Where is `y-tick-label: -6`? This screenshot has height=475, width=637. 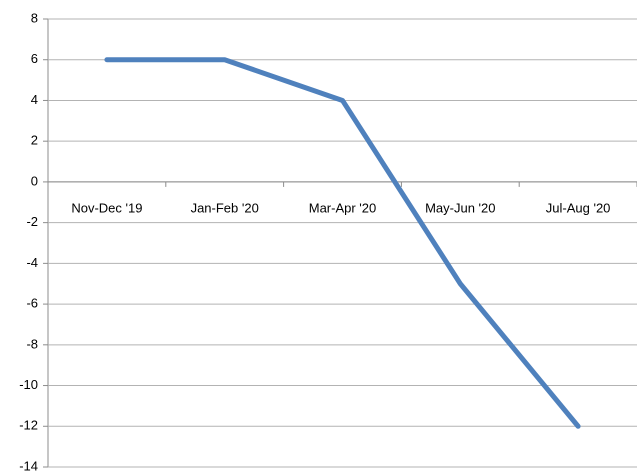
y-tick-label: -6 is located at coordinates (32, 303).